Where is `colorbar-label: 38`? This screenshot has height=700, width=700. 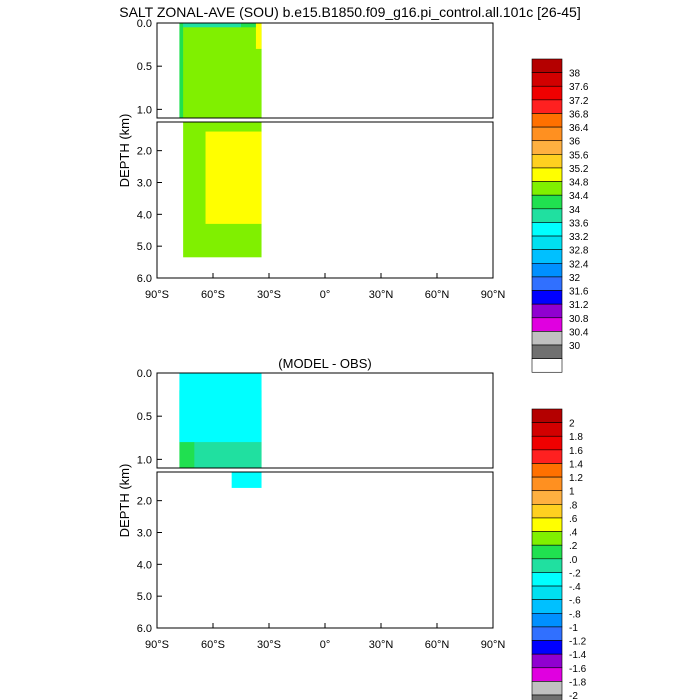 colorbar-label: 38 is located at coordinates (575, 74).